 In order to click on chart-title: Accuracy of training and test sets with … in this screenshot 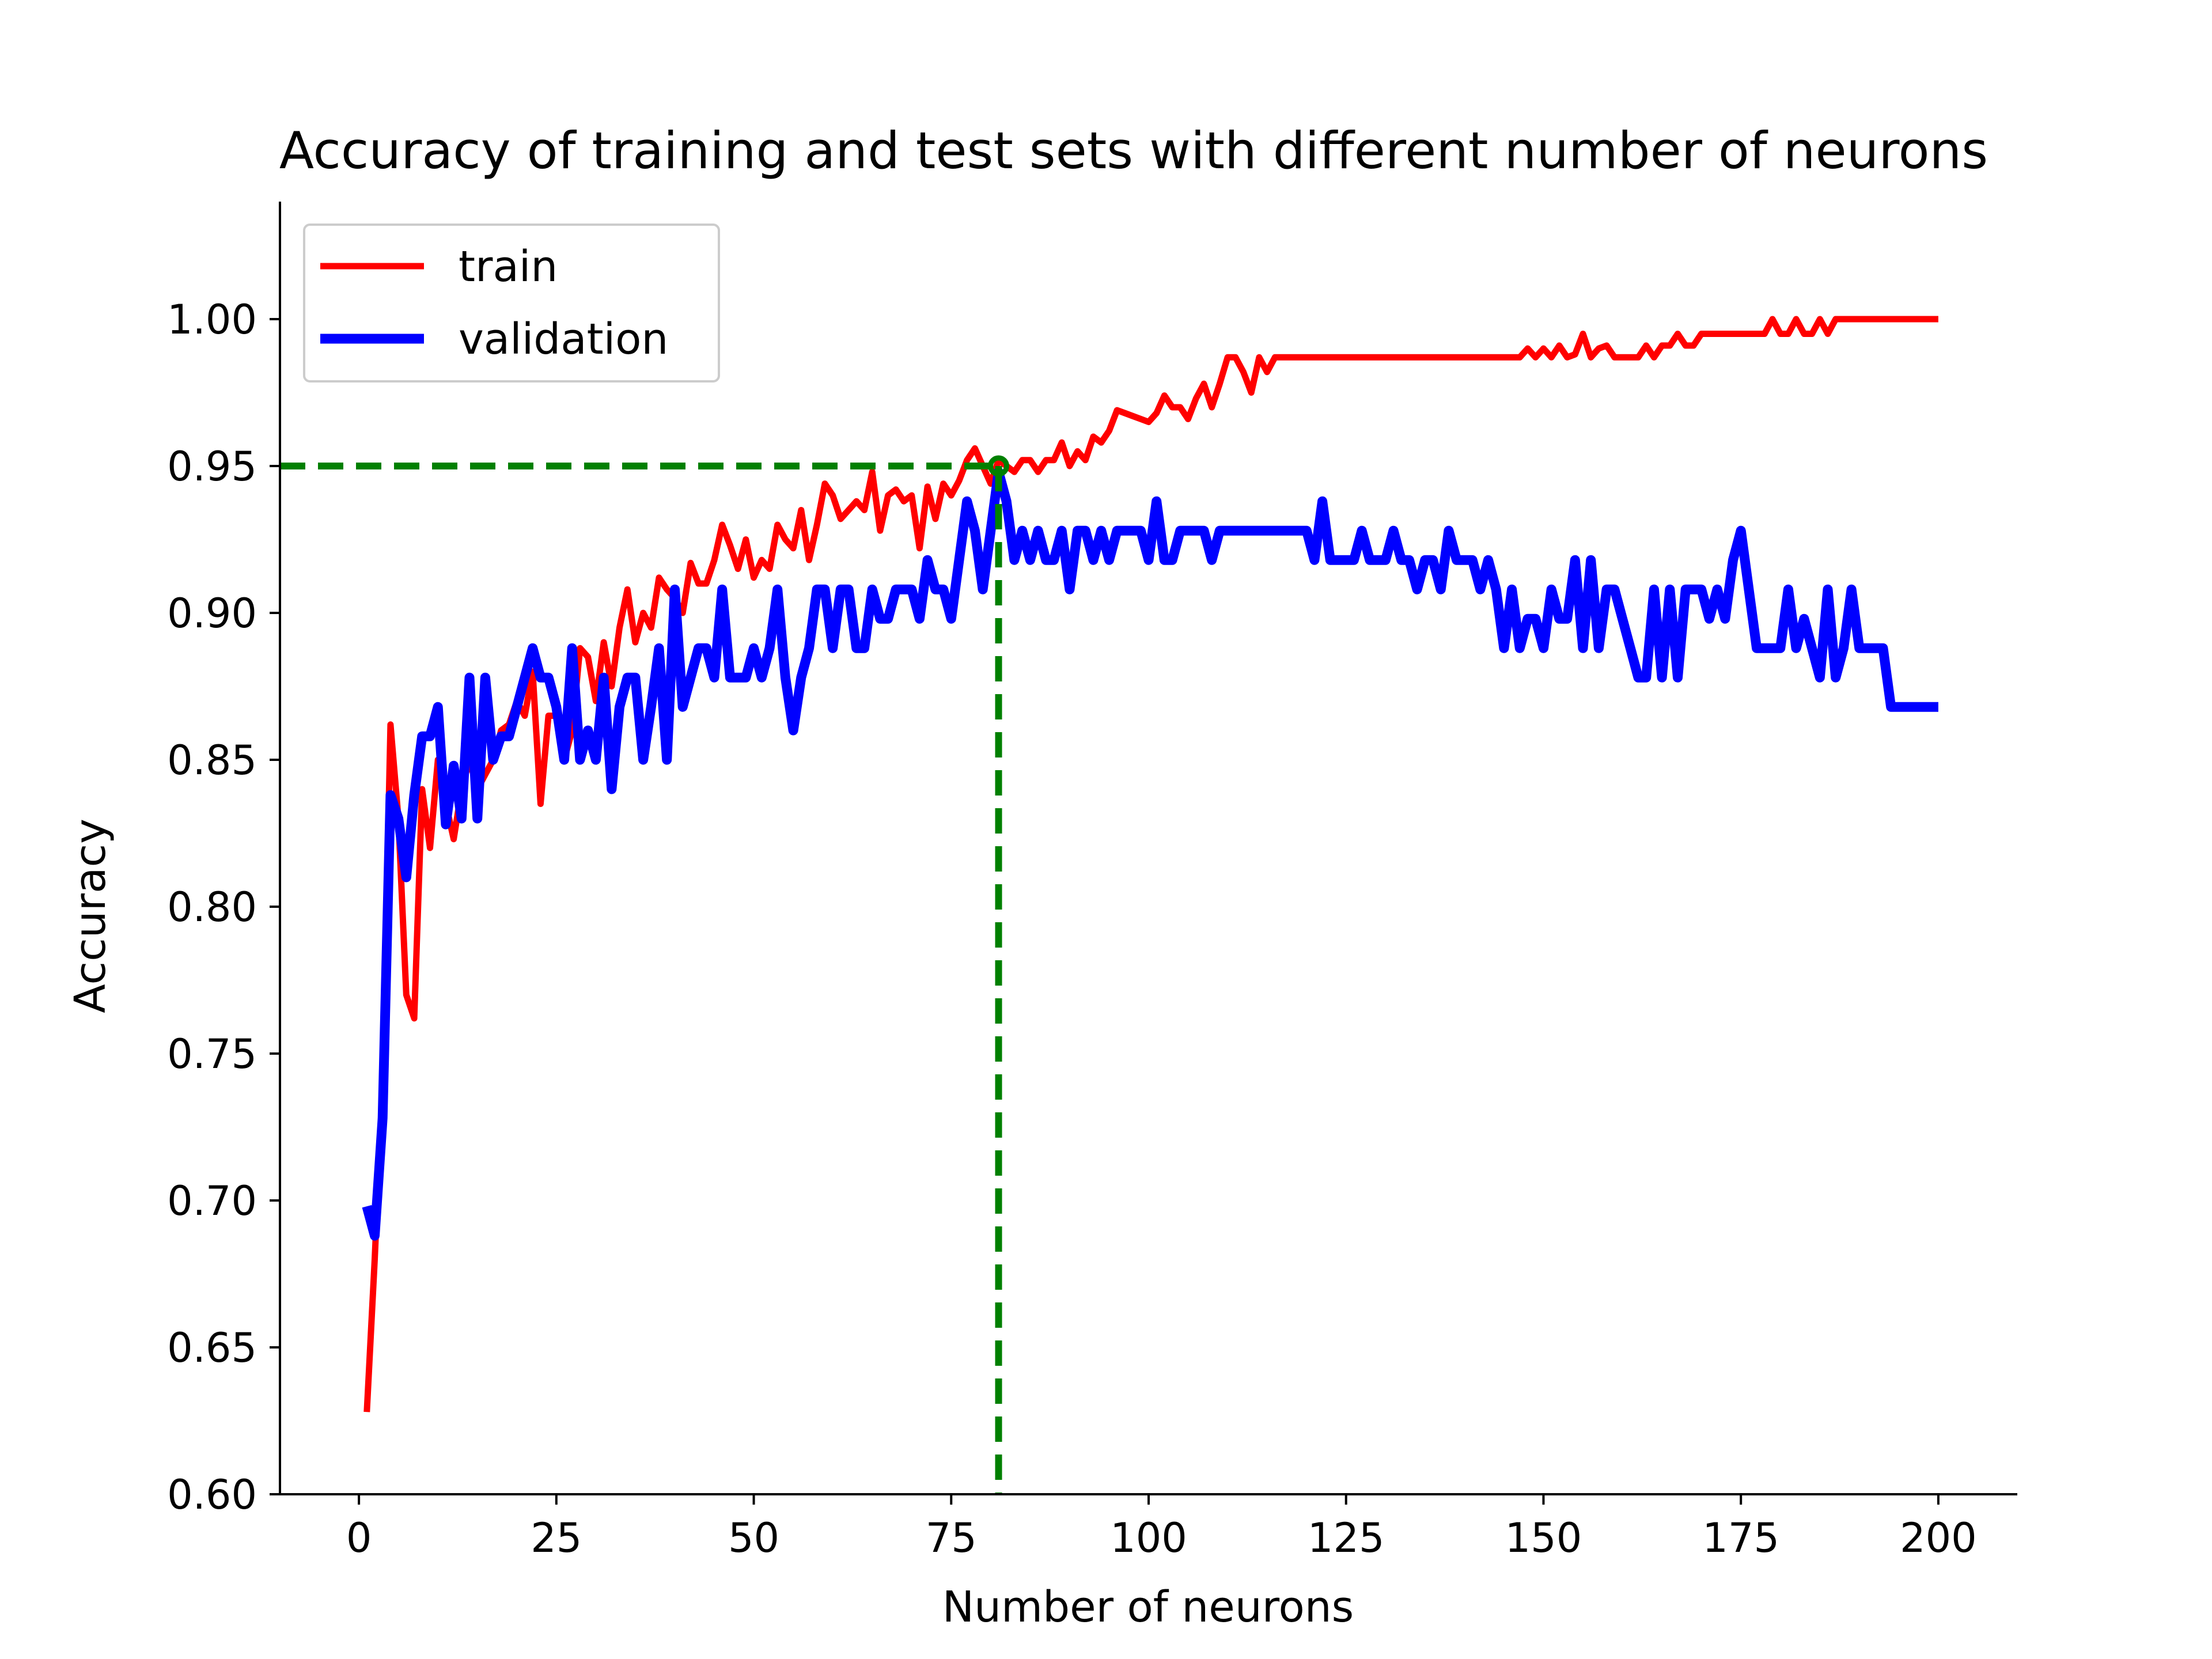, I will do `click(1133, 150)`.